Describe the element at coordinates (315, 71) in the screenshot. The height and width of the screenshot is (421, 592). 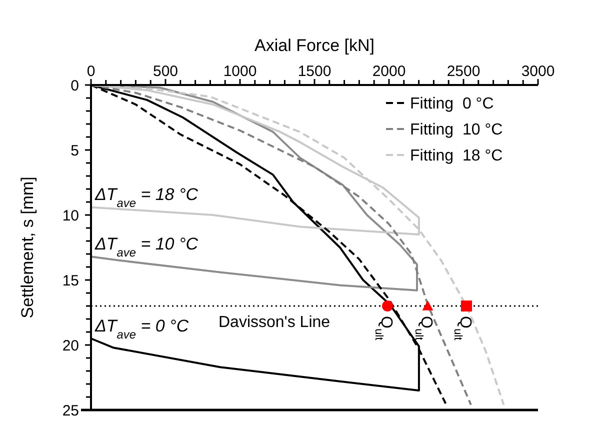
I see `x-tick-label: 1500` at that location.